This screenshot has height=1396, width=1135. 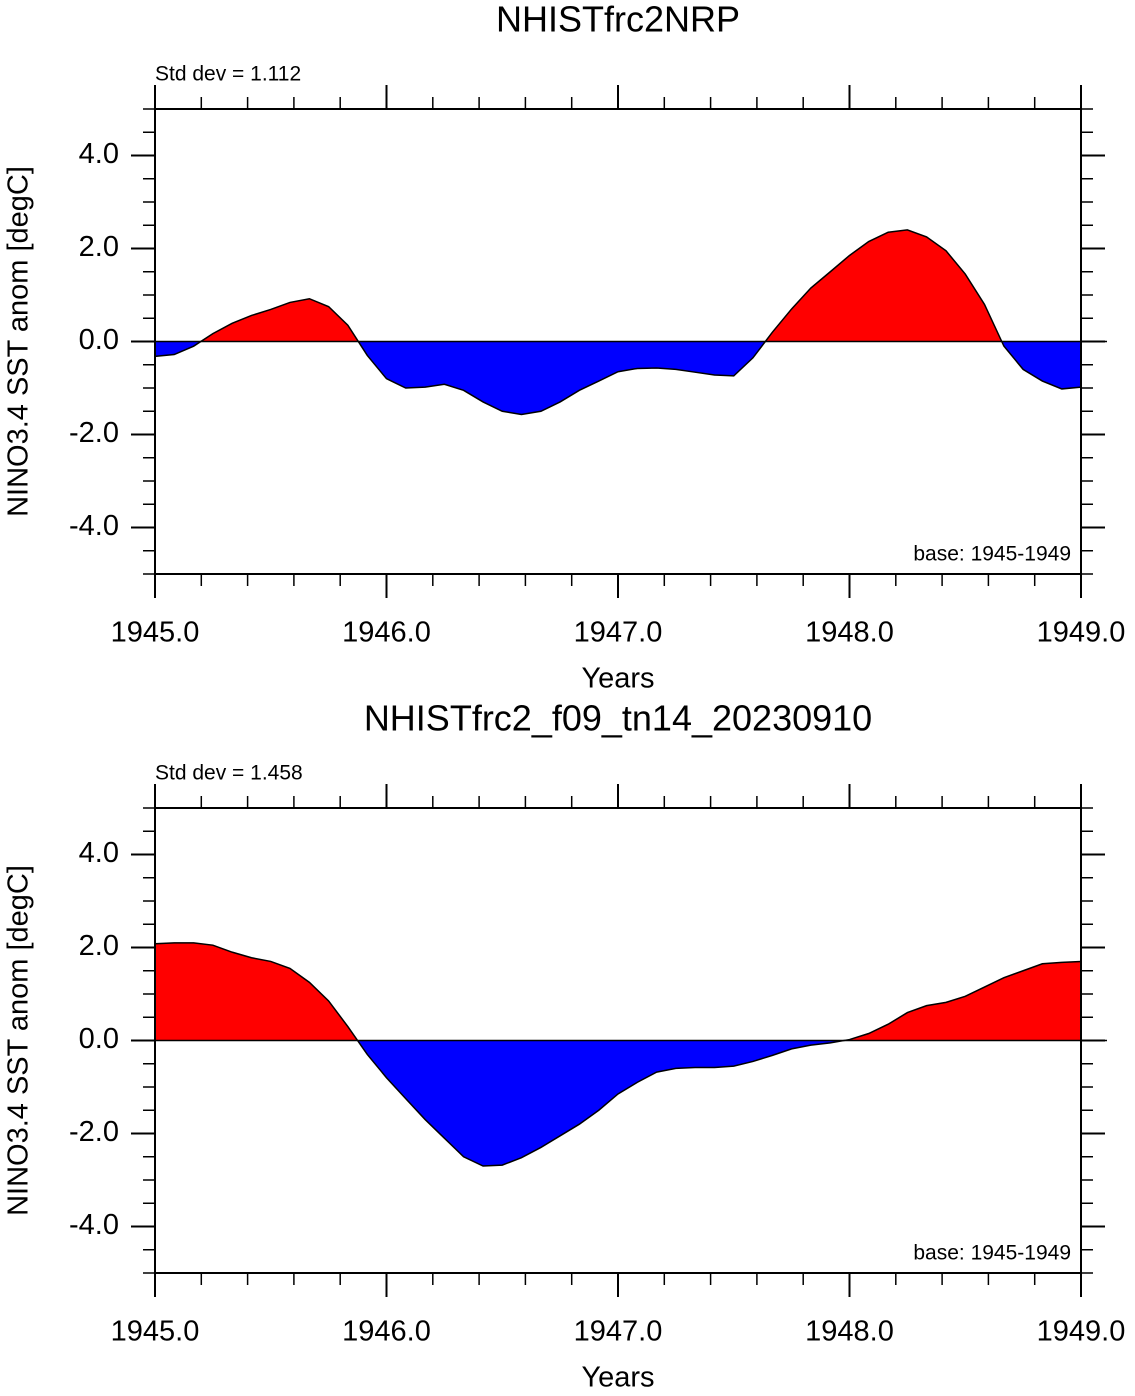 What do you see at coordinates (618, 718) in the screenshot?
I see `chart-title: NHISTfrc2_f09_tn14_20230910` at bounding box center [618, 718].